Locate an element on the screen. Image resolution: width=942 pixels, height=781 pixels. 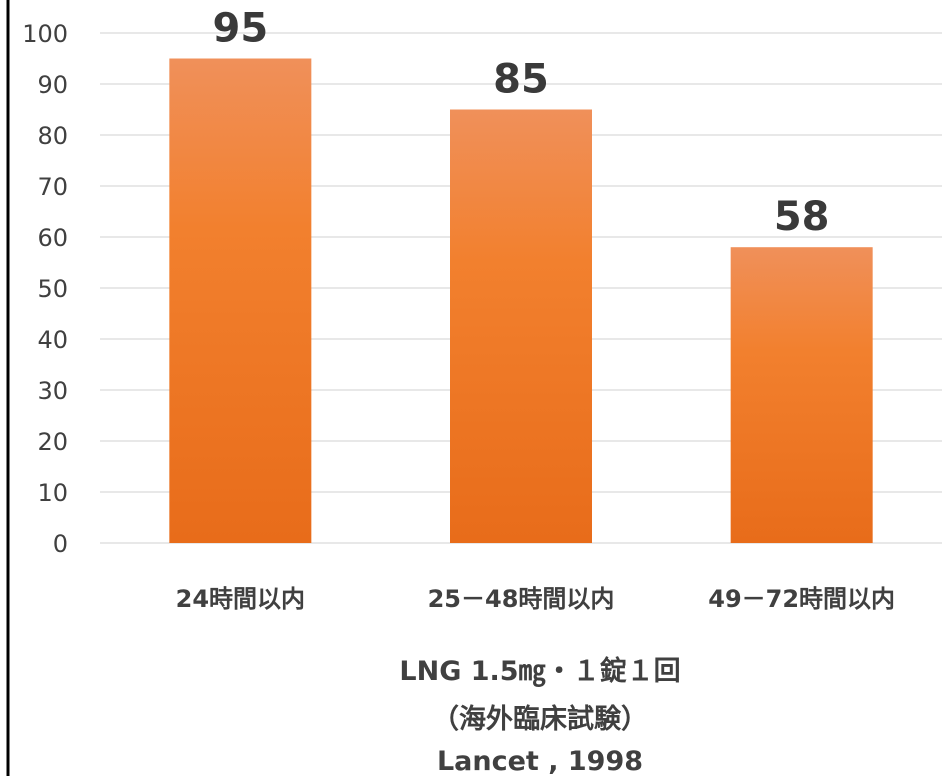
footer-text: LNG 1.5㎎・１錠１回 （海外臨床試験） Lancet , 1998 is located at coordinates (539, 716).